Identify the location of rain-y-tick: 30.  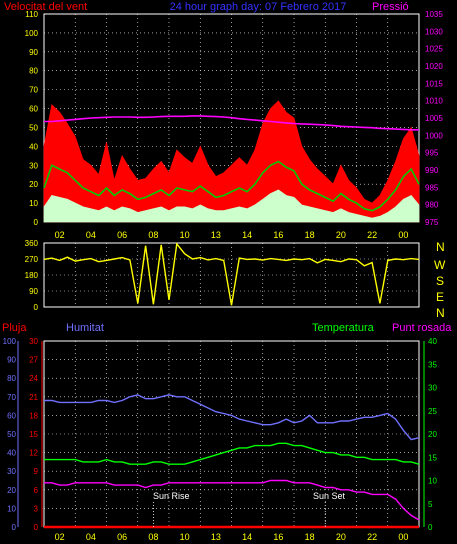
(33, 341).